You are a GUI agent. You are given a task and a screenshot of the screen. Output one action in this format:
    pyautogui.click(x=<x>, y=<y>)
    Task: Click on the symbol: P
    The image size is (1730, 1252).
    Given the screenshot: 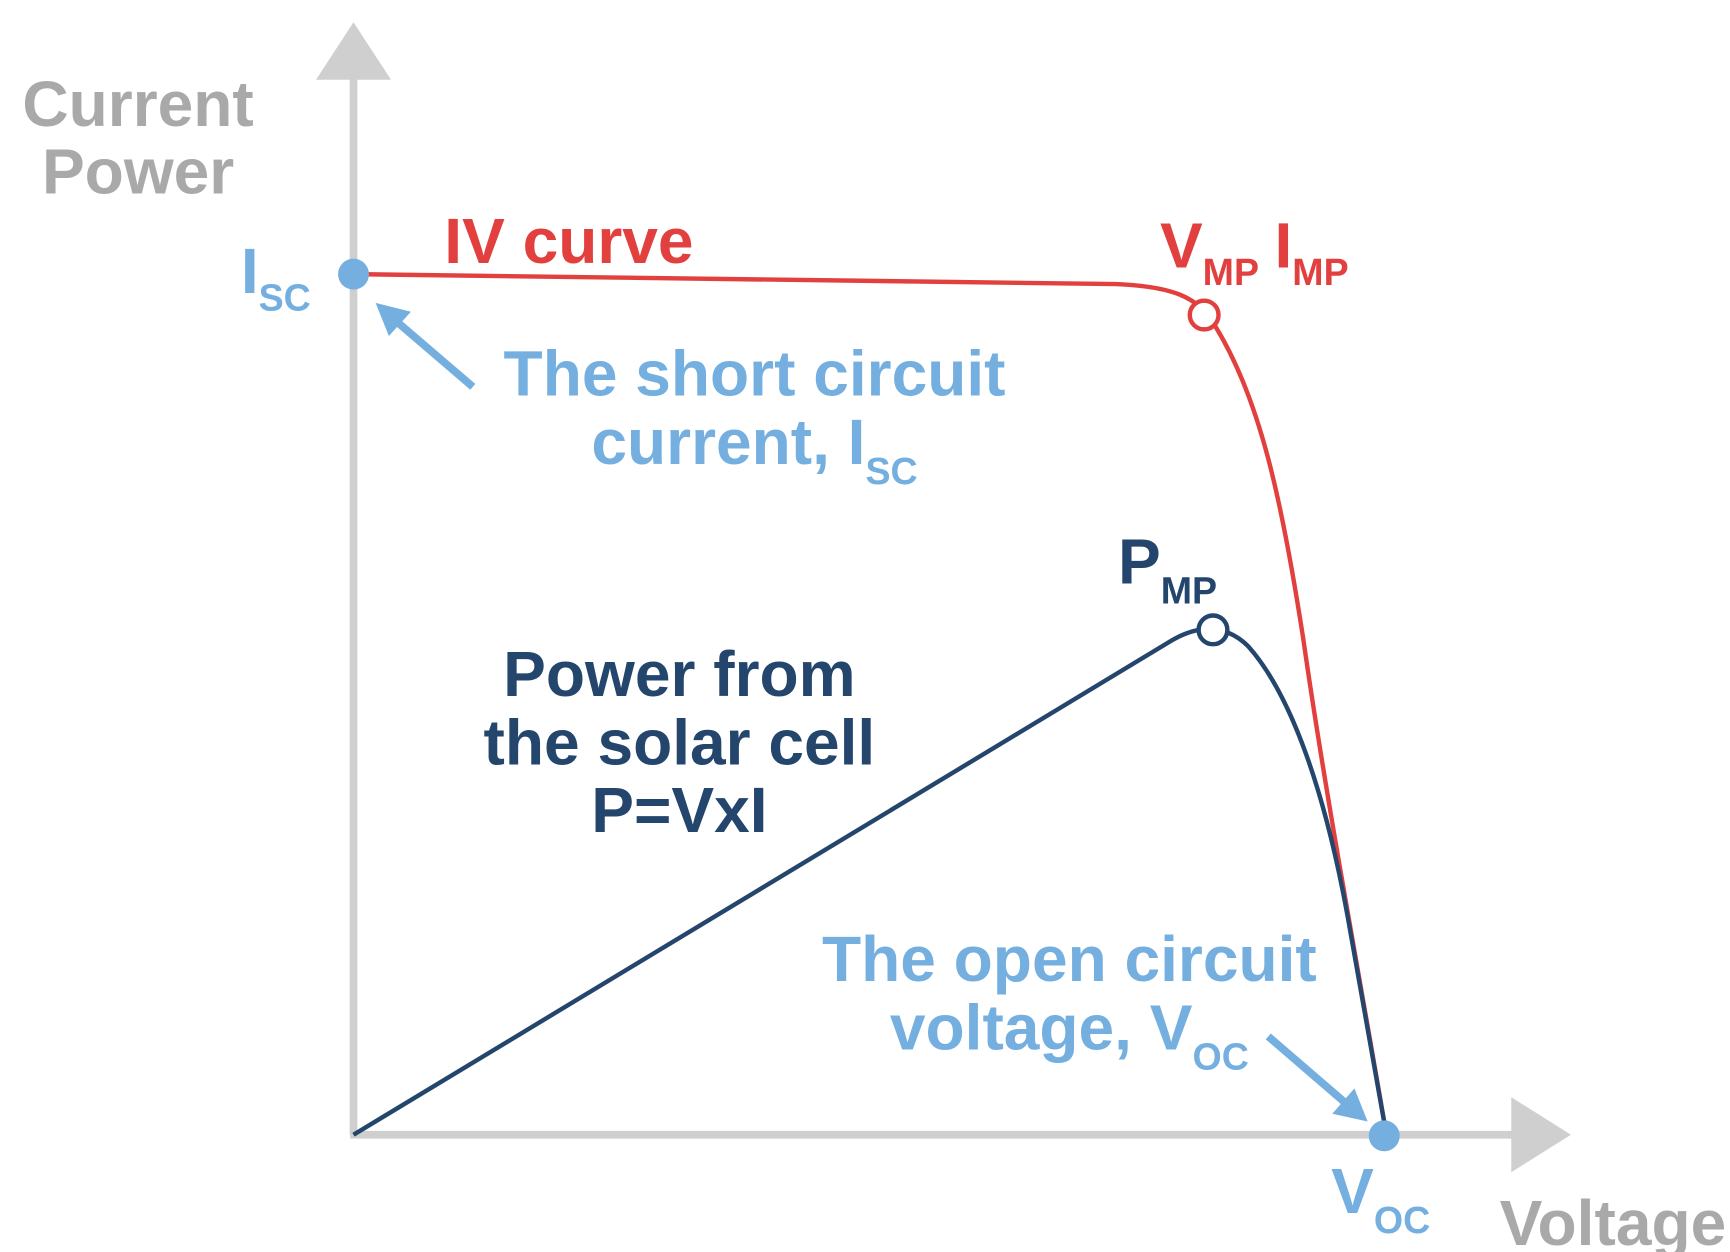 What is the action you would take?
    pyautogui.click(x=1139, y=561)
    